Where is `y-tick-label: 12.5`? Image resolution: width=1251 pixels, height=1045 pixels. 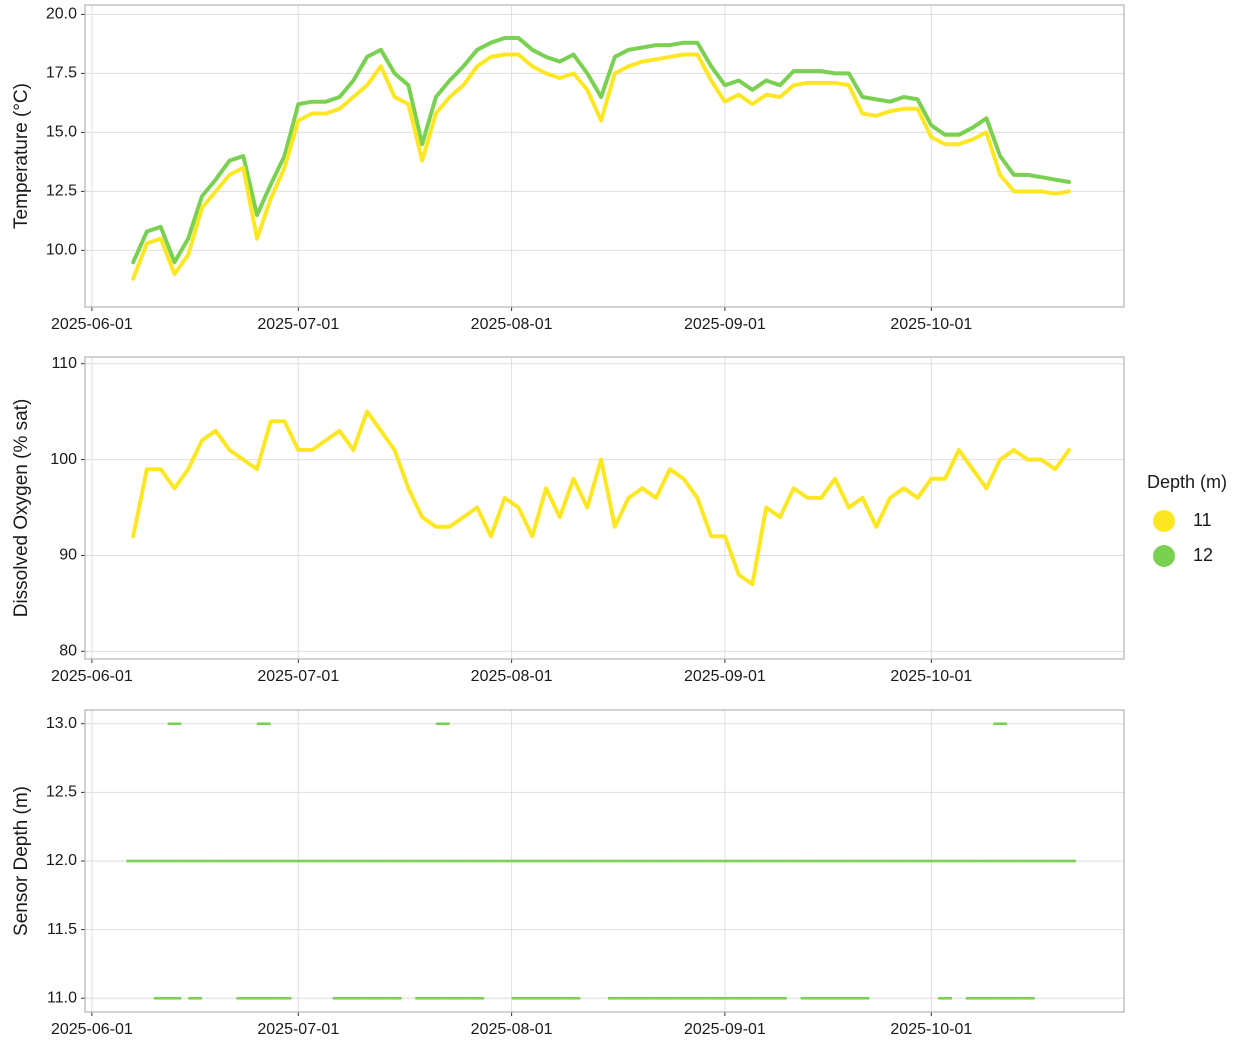
y-tick-label: 12.5 is located at coordinates (61, 792).